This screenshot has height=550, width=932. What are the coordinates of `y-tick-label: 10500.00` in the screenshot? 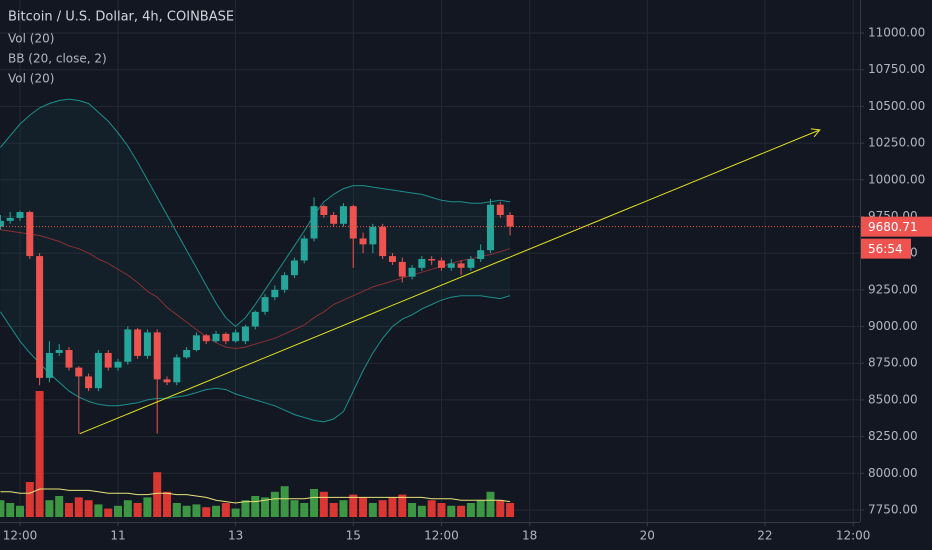 It's located at (896, 106).